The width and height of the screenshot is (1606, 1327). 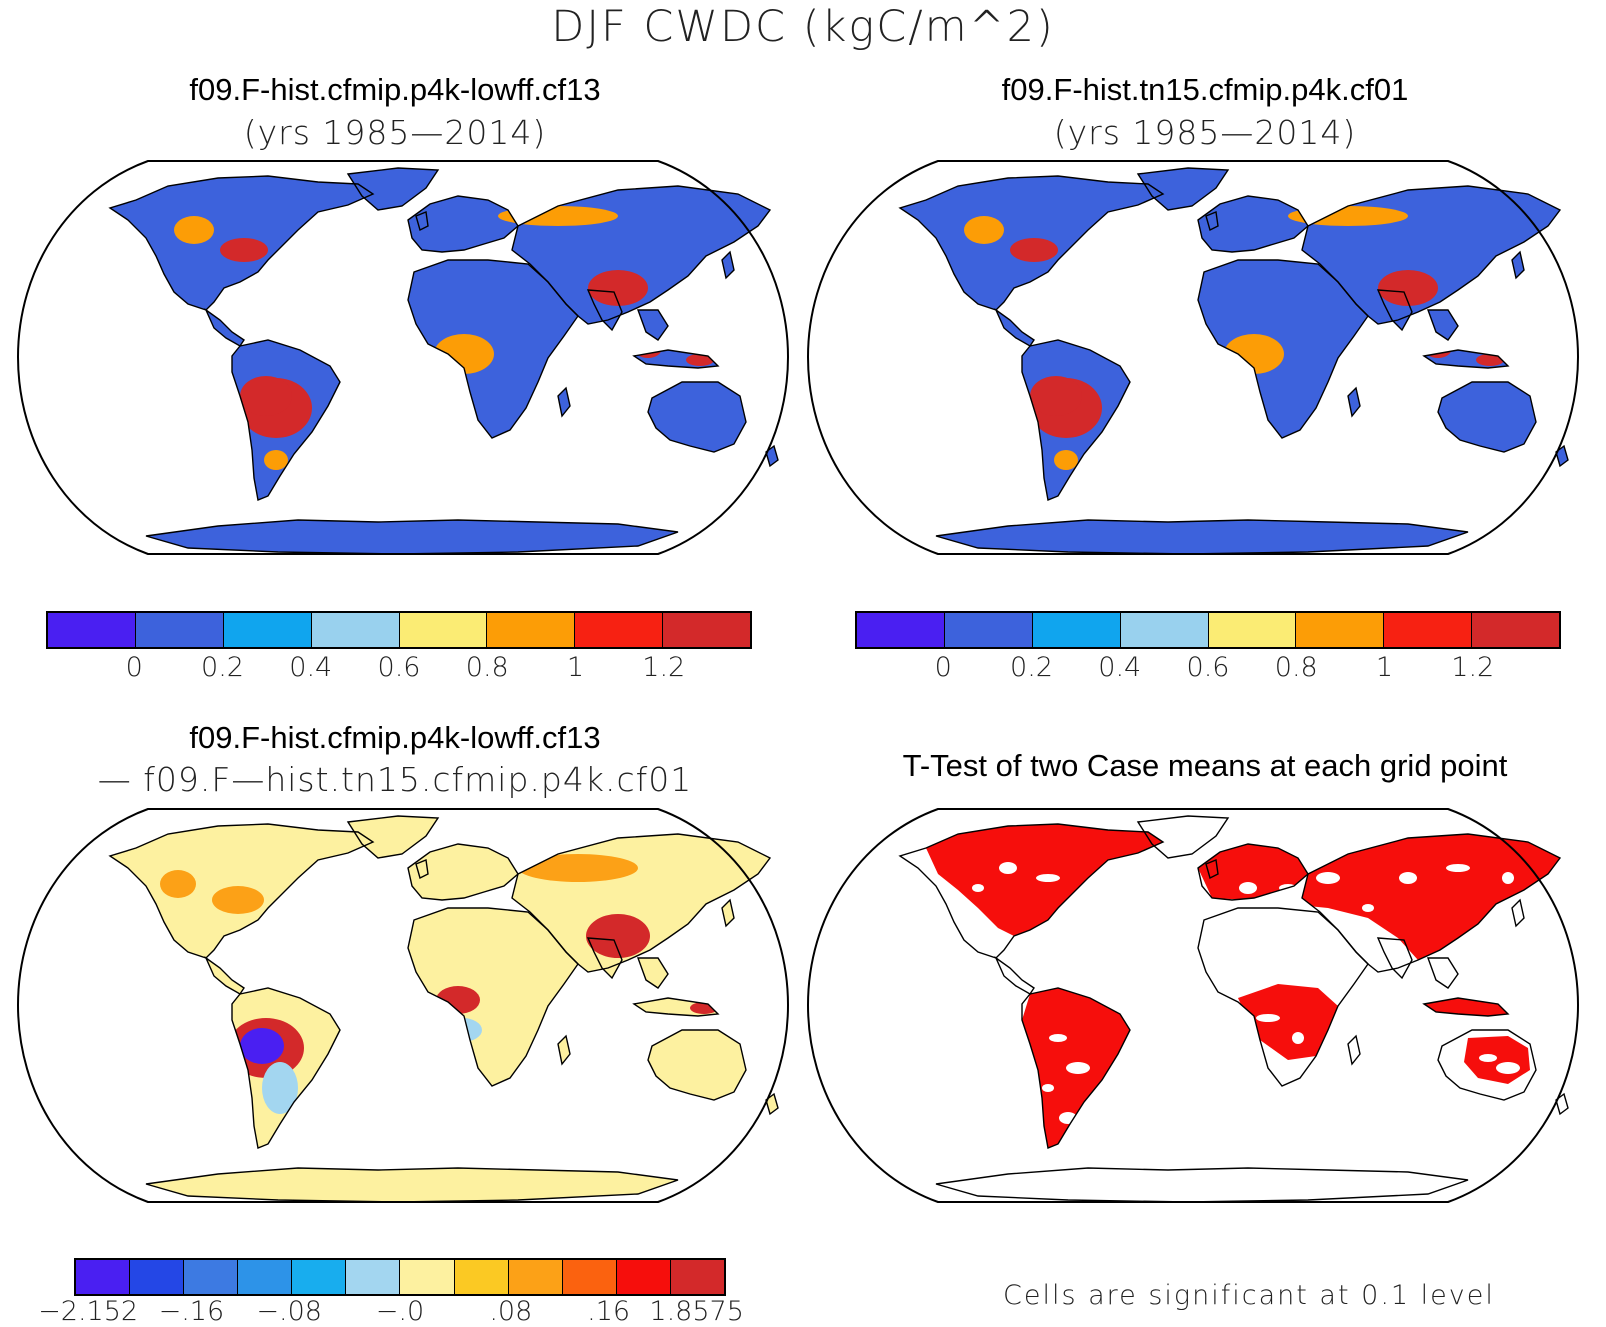 What do you see at coordinates (463, 872) in the screenshot?
I see `landmass-europe` at bounding box center [463, 872].